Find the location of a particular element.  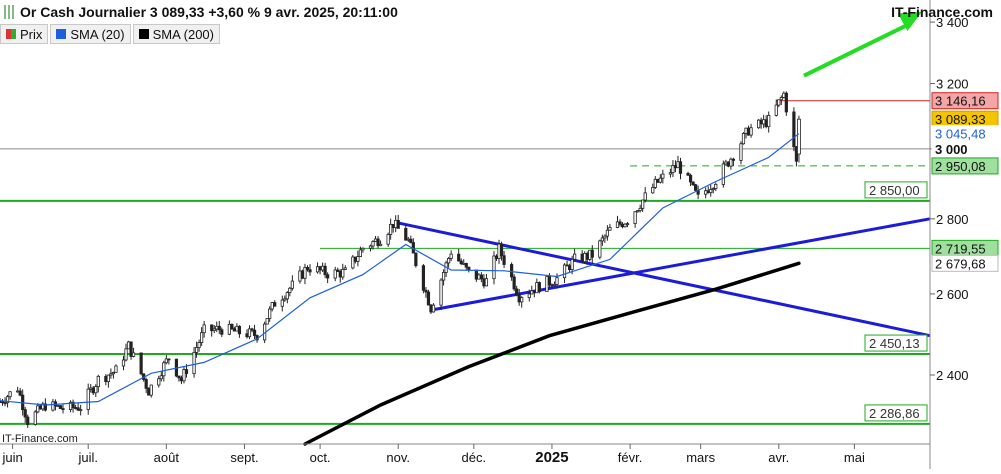

triangle-upper-trendline is located at coordinates (663, 279).